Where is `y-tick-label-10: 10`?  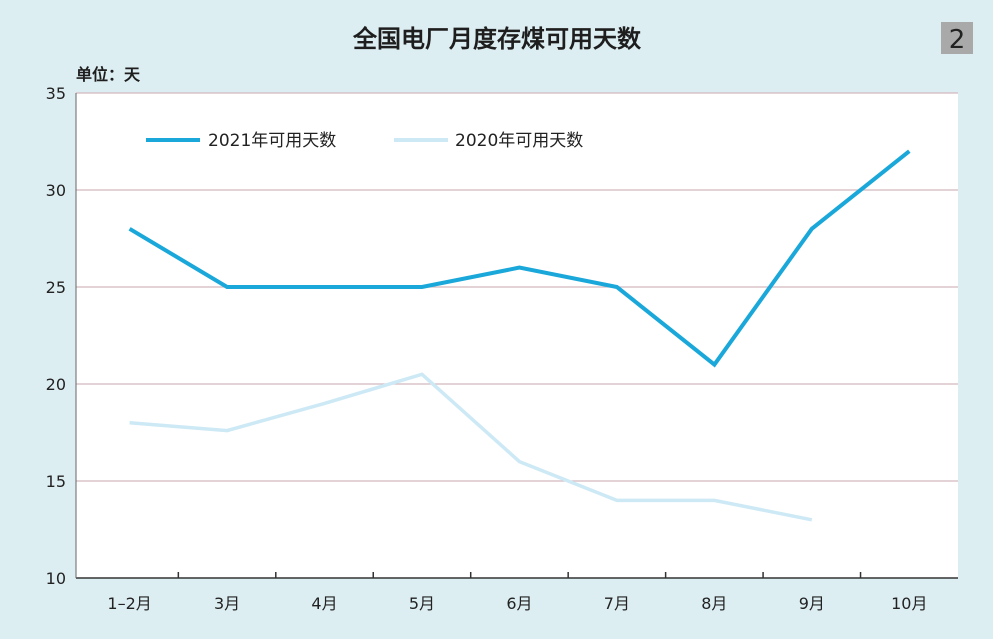 y-tick-label-10: 10 is located at coordinates (56, 578).